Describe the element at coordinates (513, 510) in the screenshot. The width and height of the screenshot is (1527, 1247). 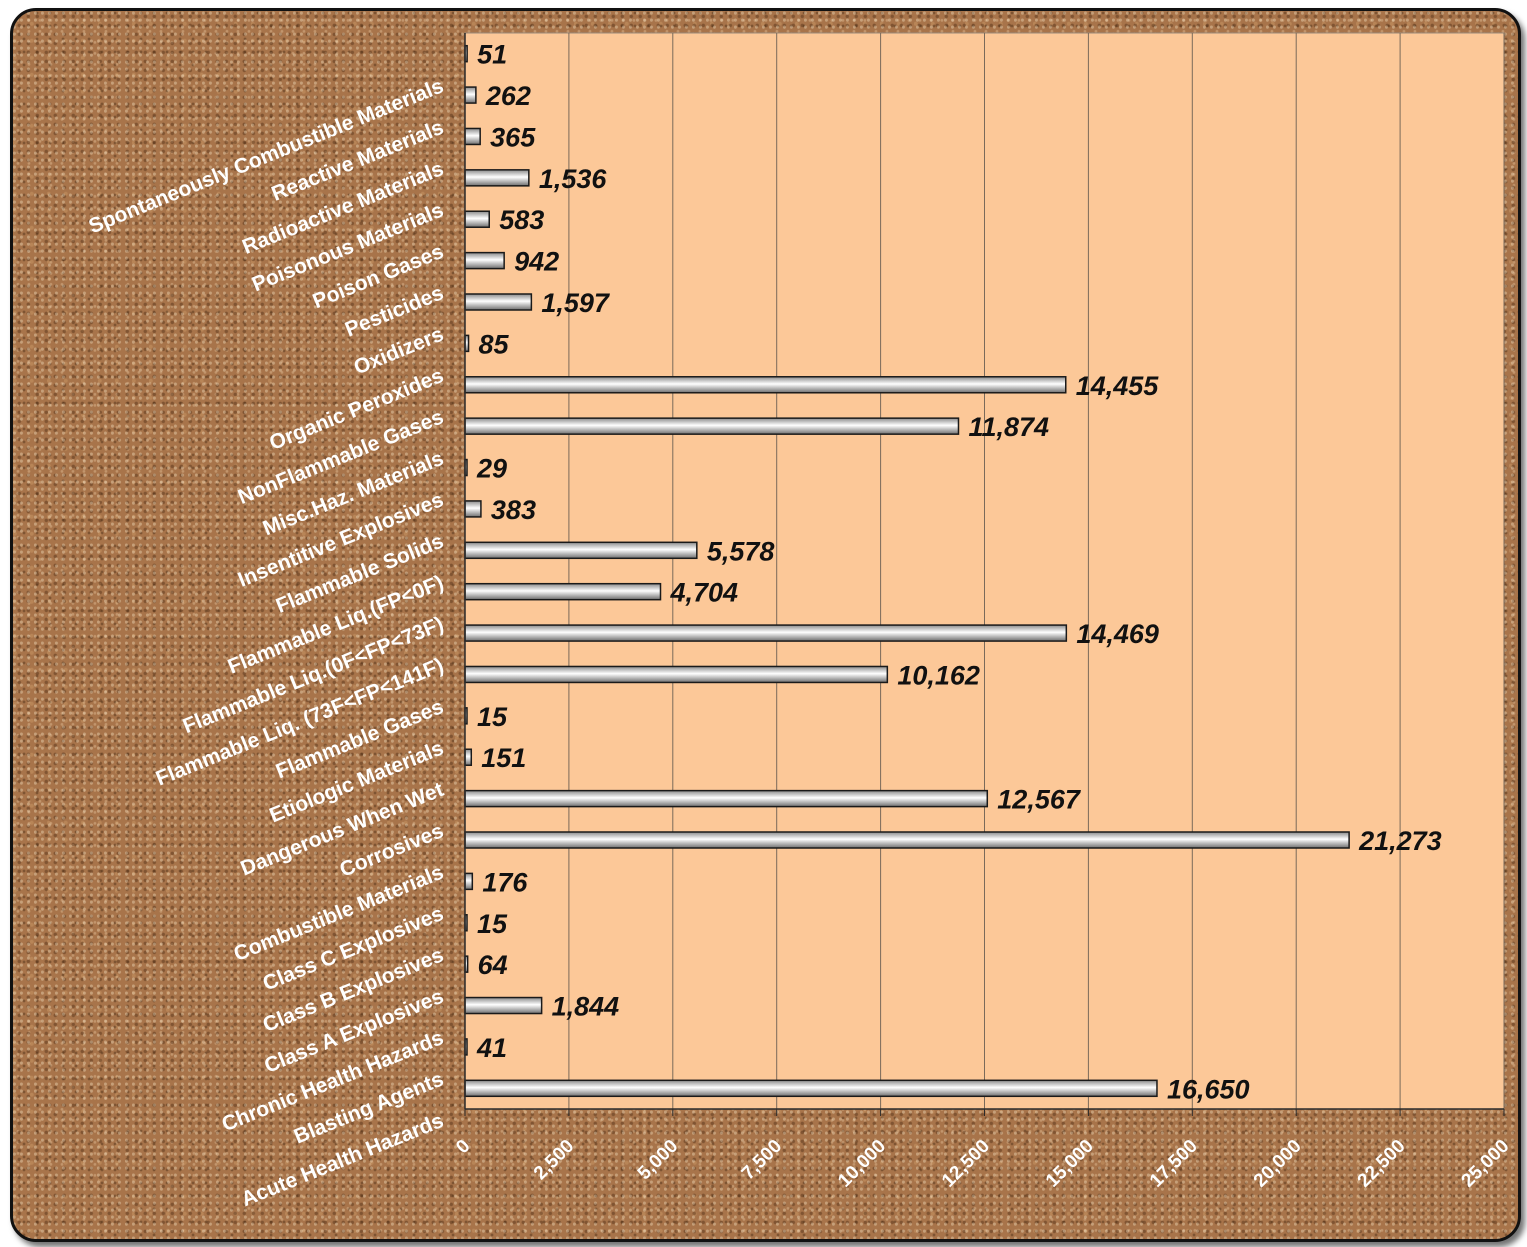
I see `data-label: 383` at that location.